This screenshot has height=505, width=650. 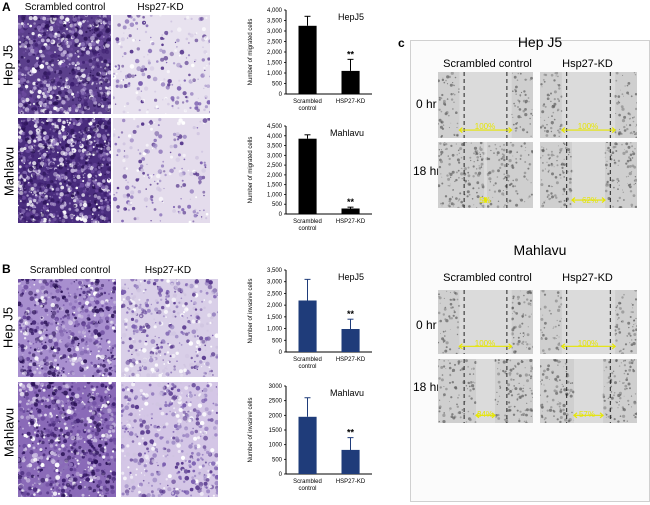 I want to click on bar, so click(x=351, y=82).